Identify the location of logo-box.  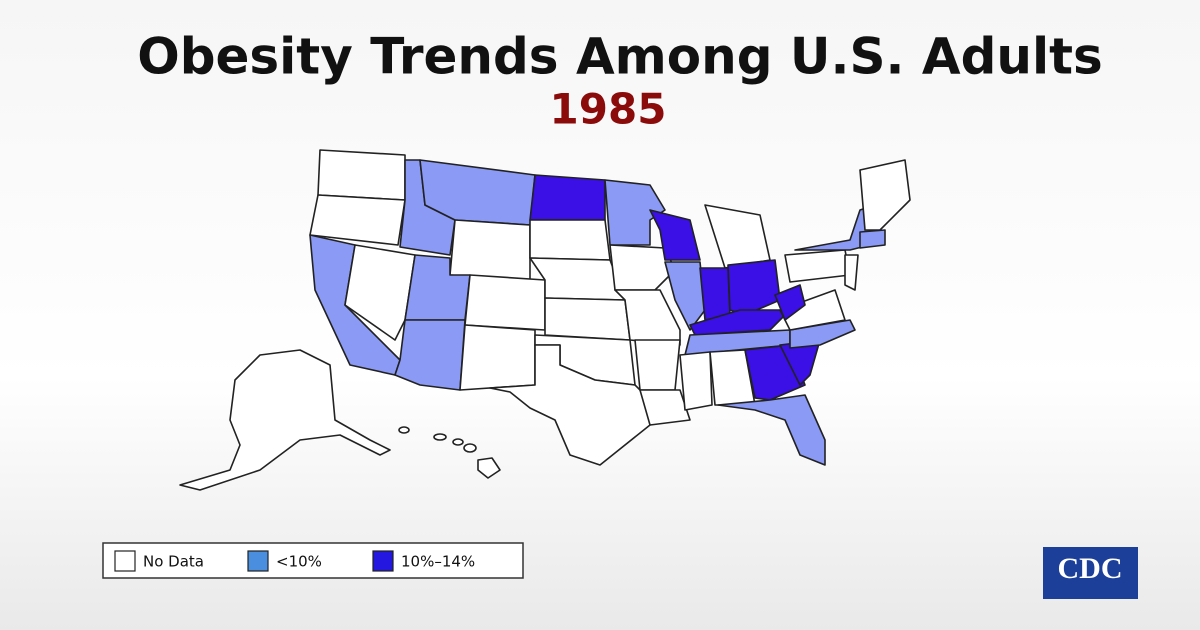
(1090, 573).